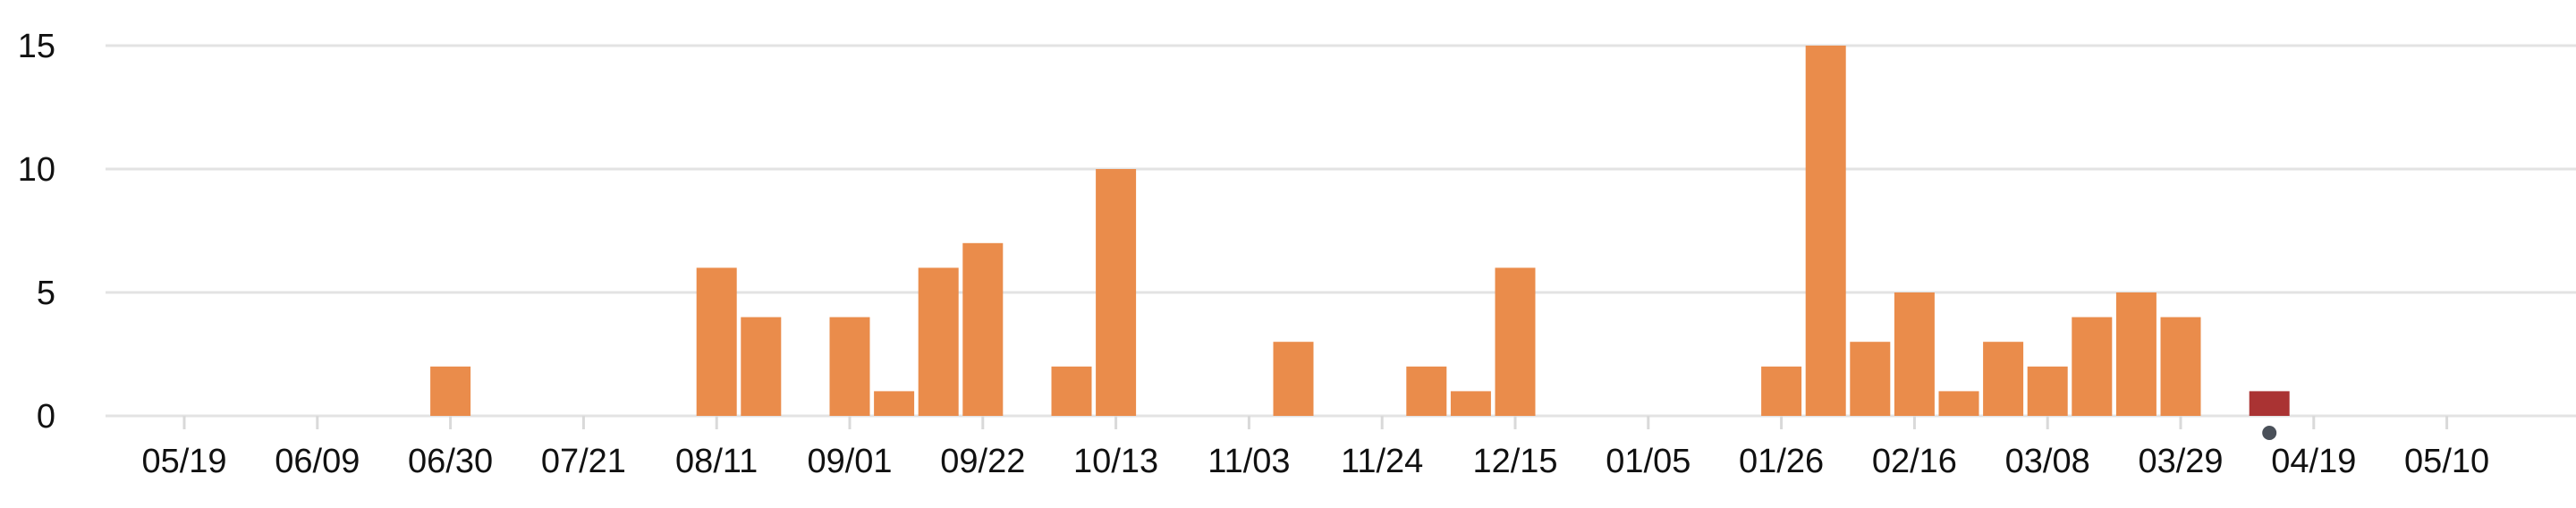  I want to click on x-tick-label: 08/11, so click(716, 461).